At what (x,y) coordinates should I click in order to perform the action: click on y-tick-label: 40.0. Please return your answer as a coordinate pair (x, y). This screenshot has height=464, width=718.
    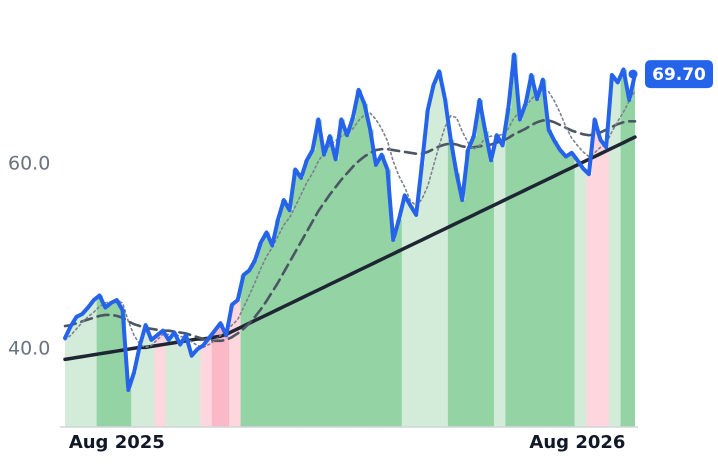
    Looking at the image, I should click on (29, 349).